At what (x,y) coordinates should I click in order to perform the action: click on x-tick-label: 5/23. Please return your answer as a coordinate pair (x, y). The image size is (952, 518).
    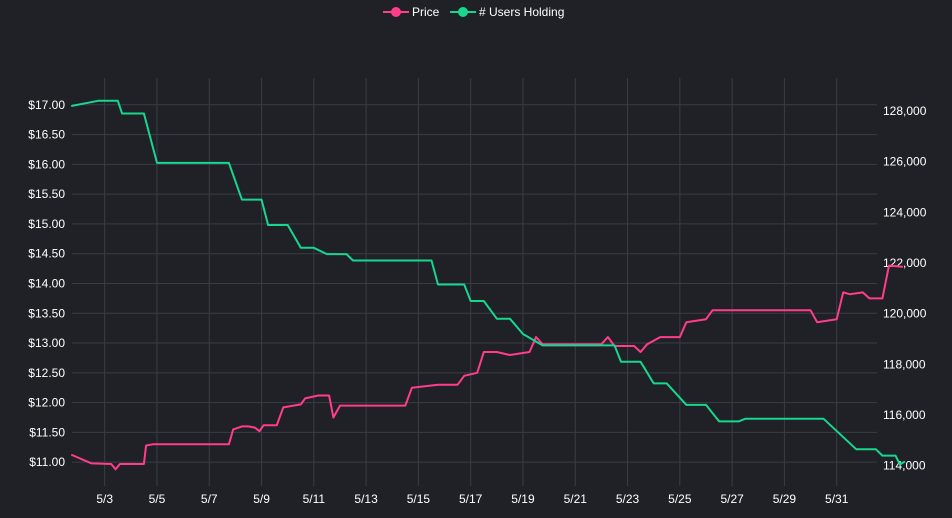
    Looking at the image, I should click on (628, 499).